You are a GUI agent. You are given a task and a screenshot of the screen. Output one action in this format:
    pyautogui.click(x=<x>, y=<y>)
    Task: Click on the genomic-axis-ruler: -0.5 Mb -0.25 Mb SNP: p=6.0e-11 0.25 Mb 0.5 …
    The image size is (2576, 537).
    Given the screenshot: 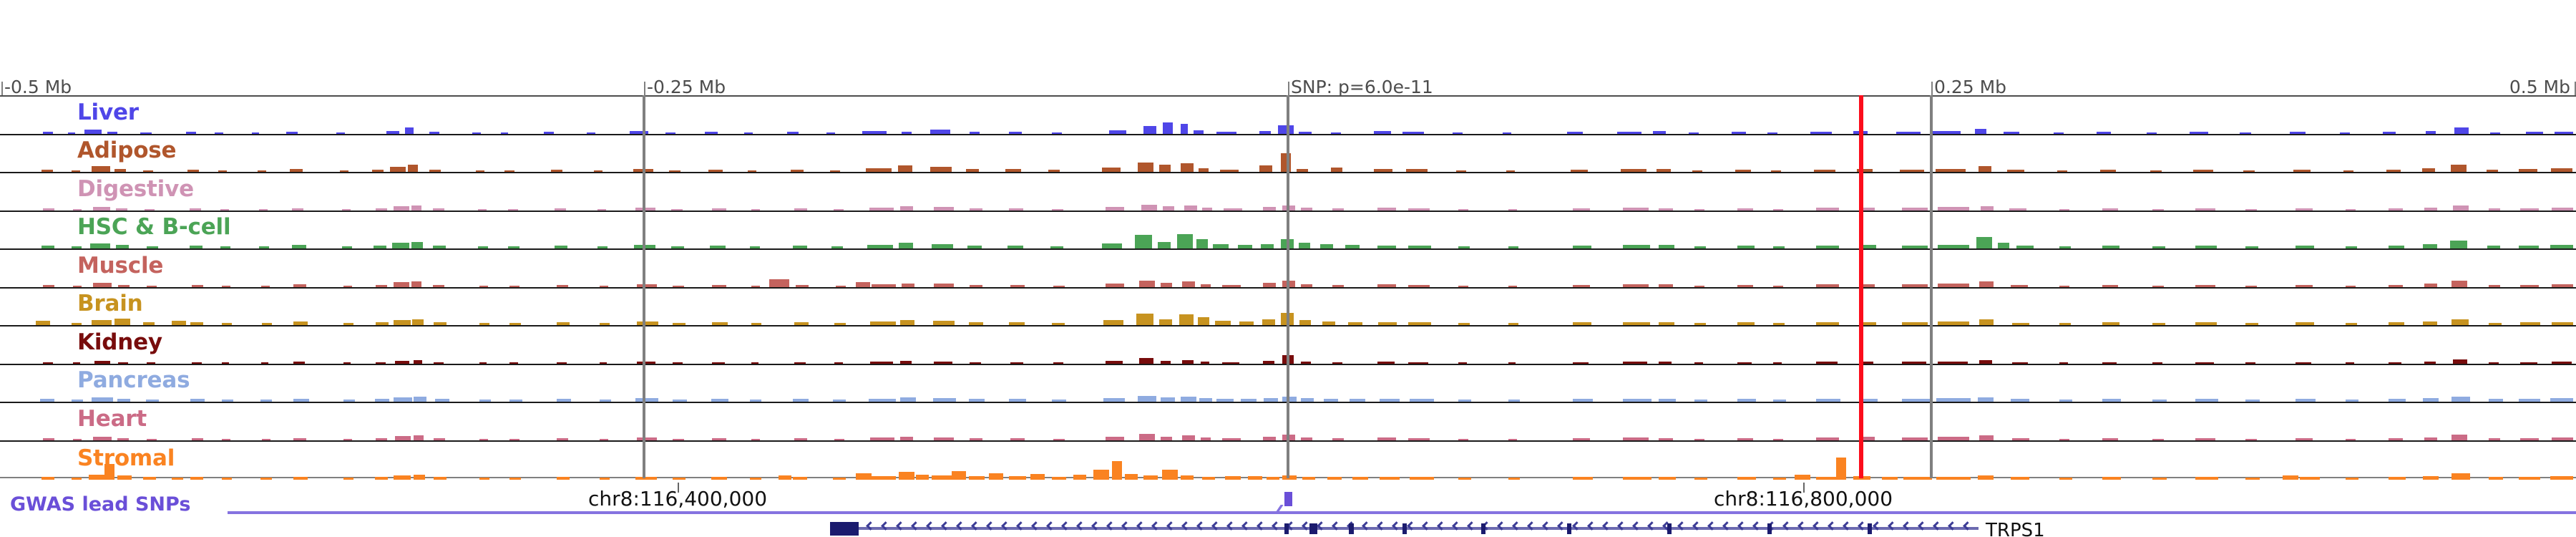 What is the action you would take?
    pyautogui.click(x=1288, y=87)
    